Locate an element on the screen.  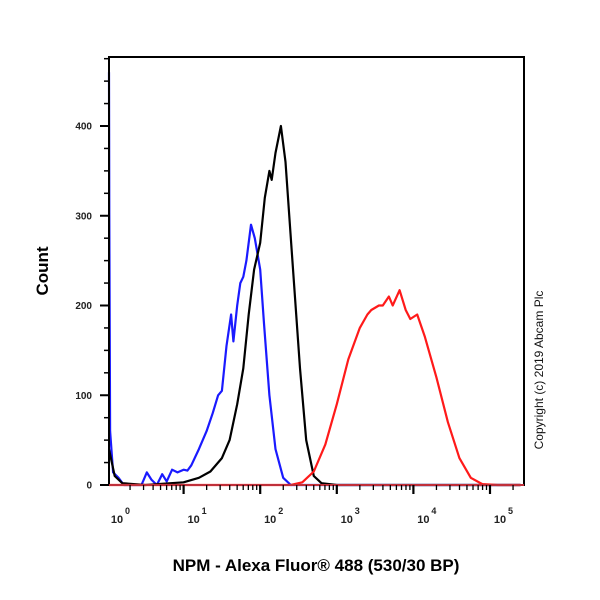
y-tick-label: 100 is located at coordinates (83, 396).